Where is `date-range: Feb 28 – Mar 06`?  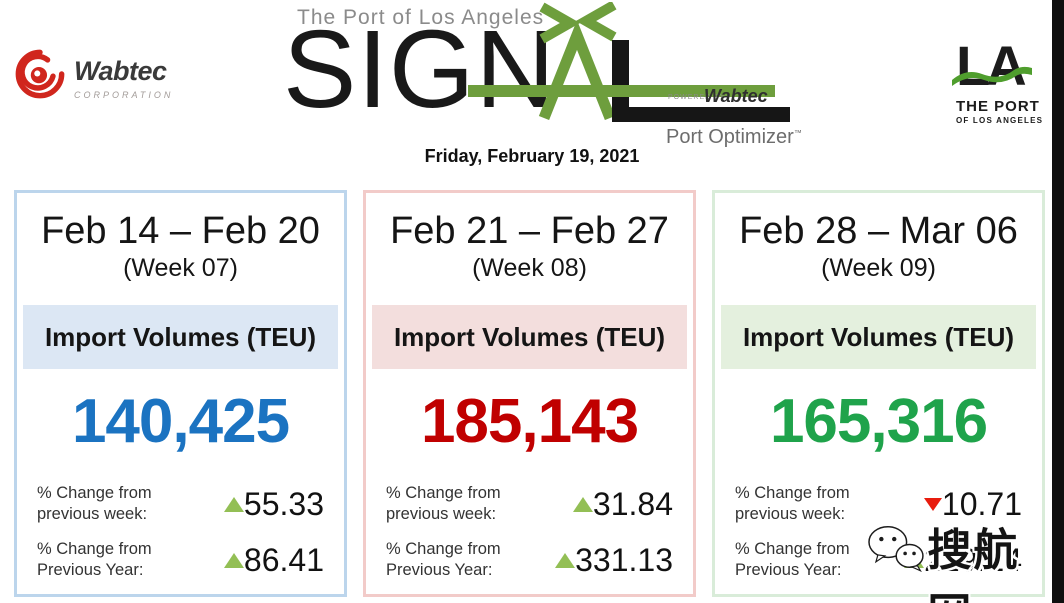
date-range: Feb 28 – Mar 06 is located at coordinates (878, 231).